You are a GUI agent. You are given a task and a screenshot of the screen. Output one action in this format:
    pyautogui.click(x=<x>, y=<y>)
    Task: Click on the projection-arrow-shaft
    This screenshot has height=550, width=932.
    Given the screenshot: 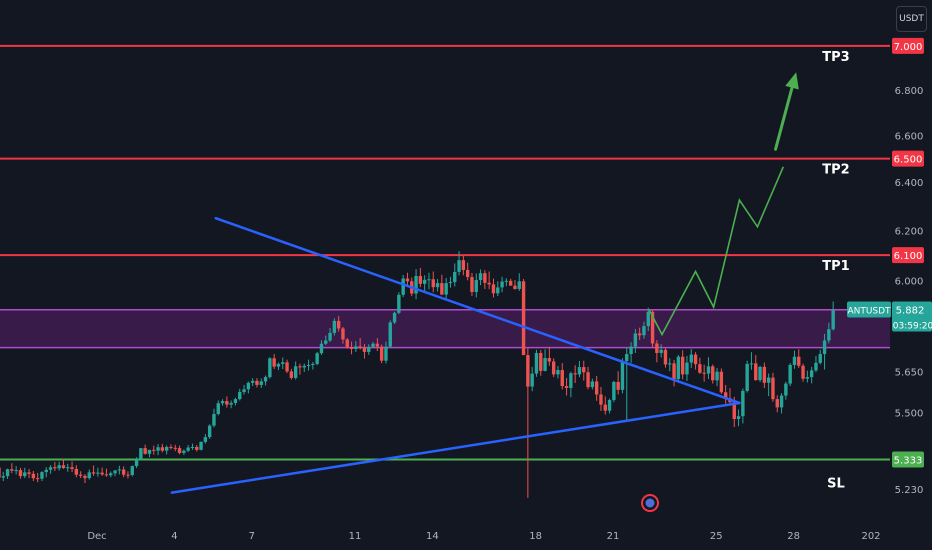 What is the action you would take?
    pyautogui.click(x=784, y=118)
    